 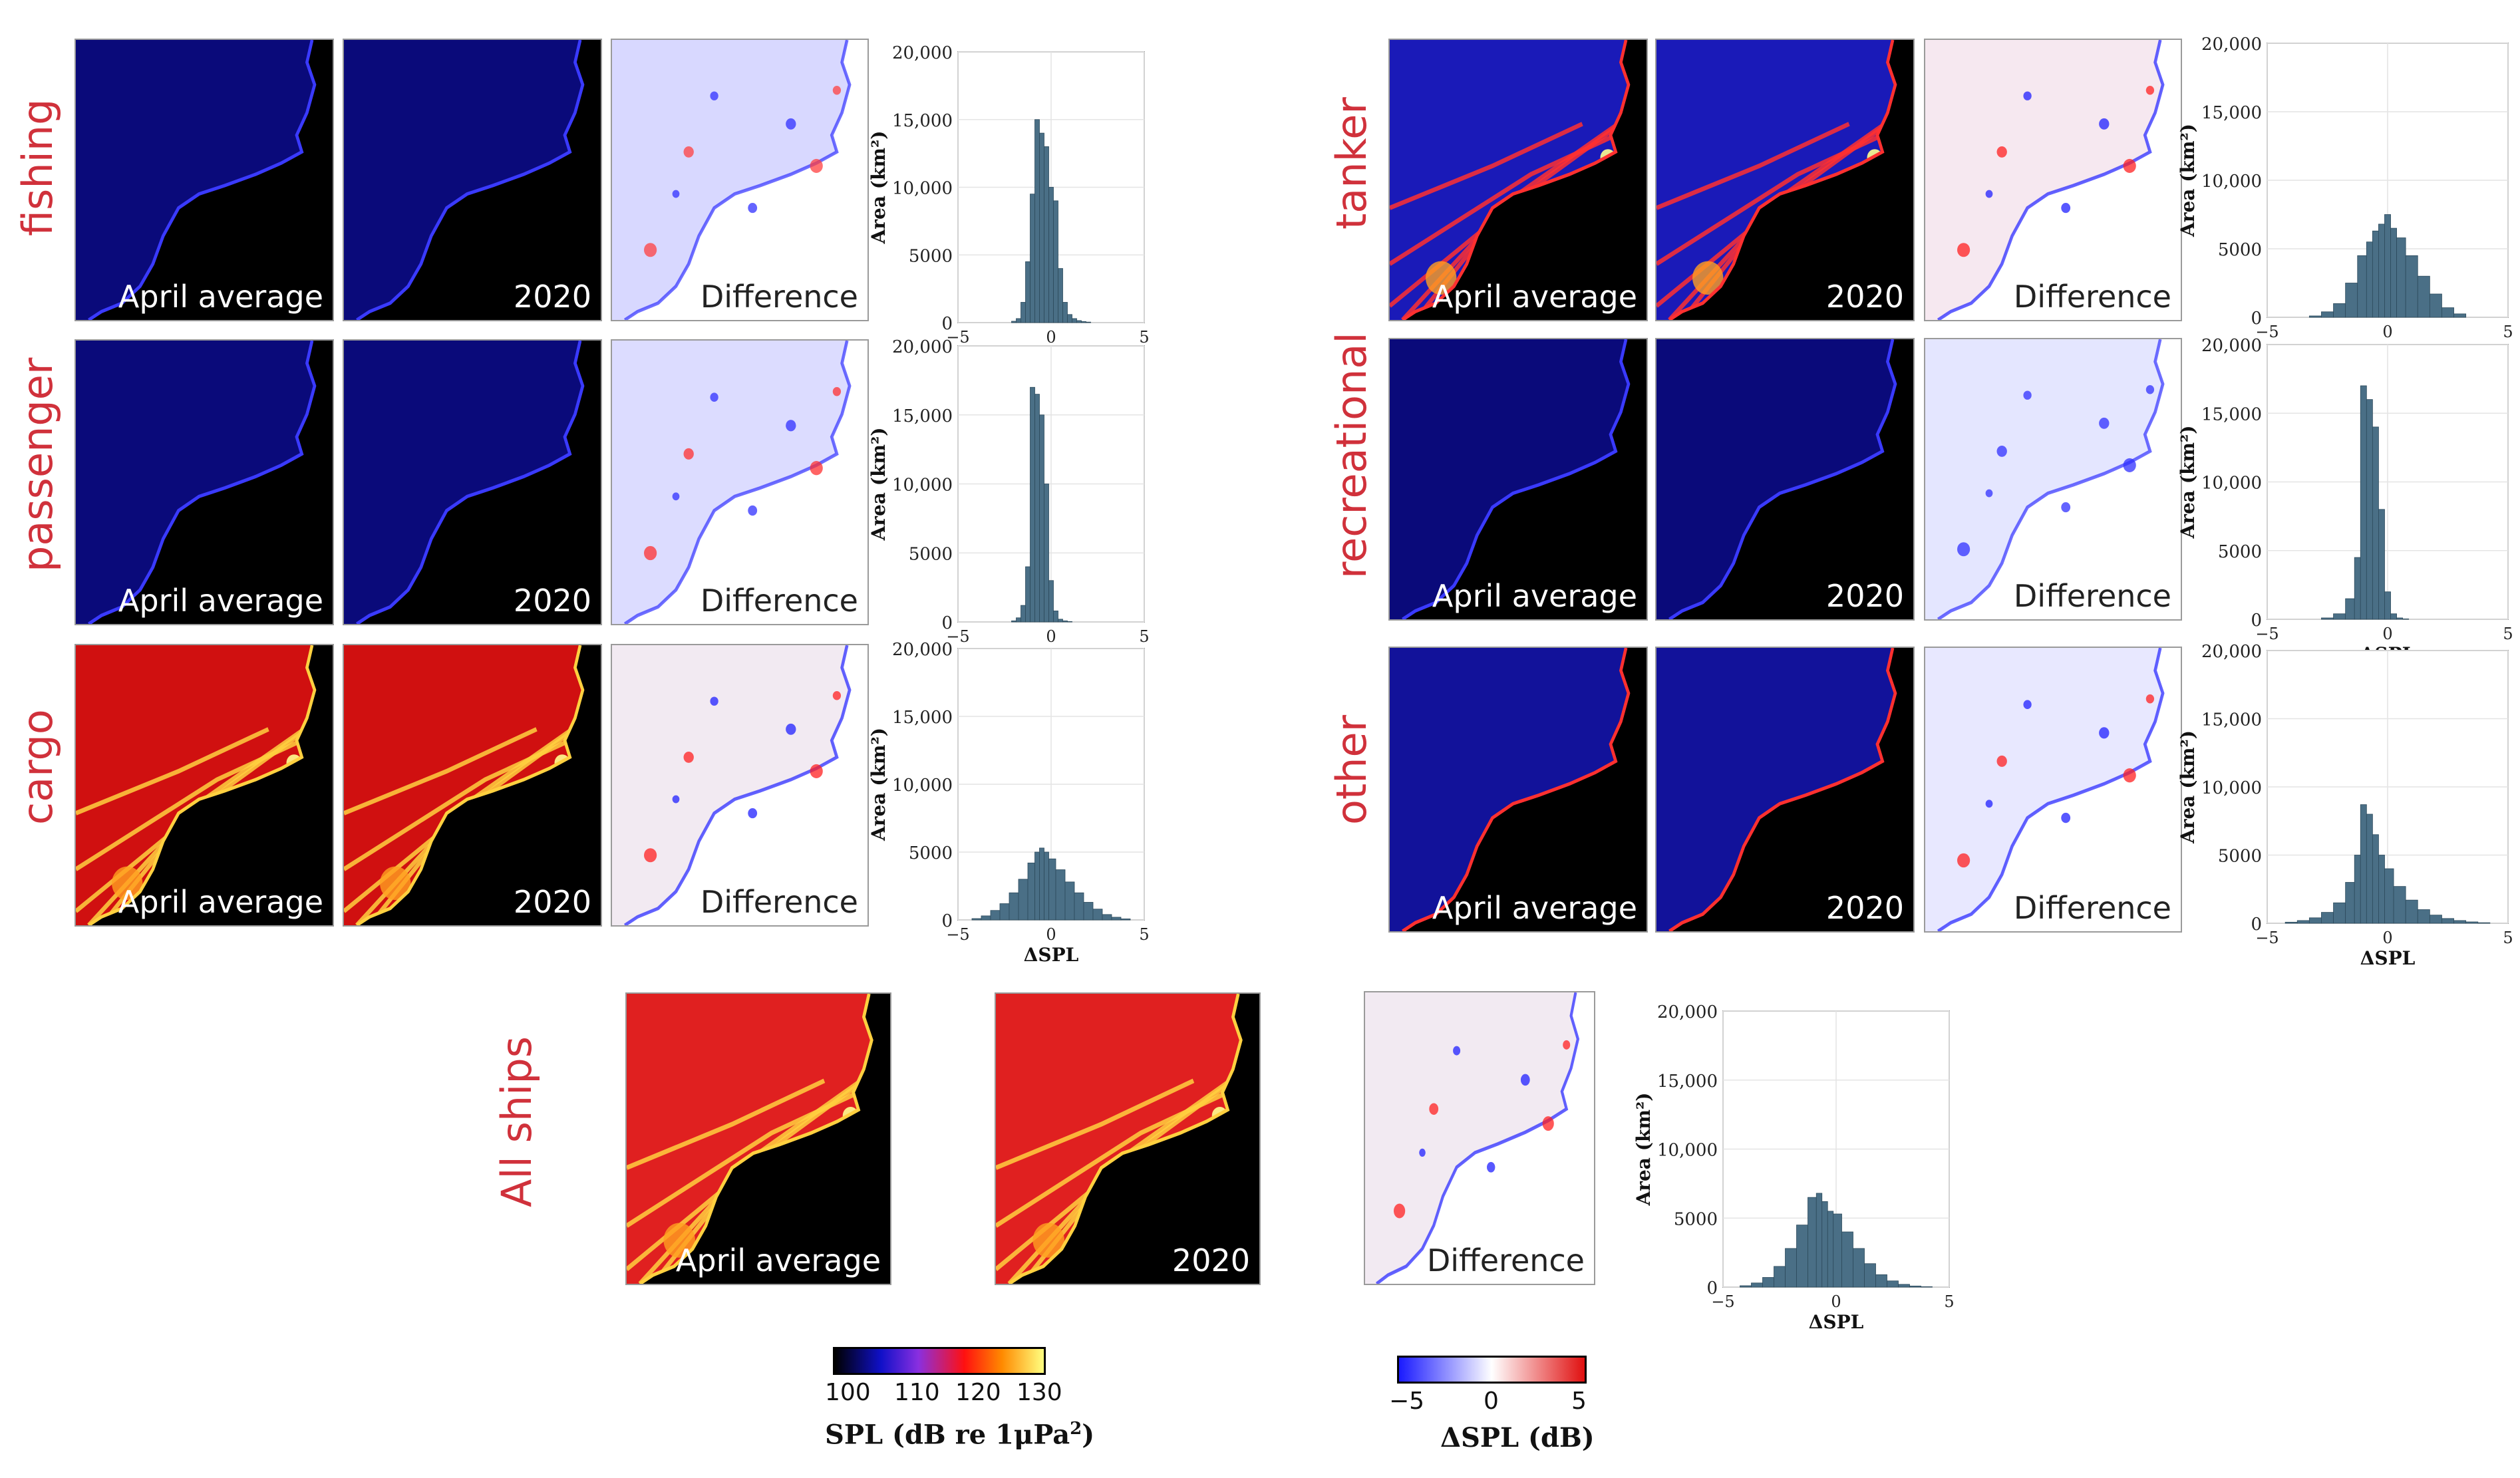 What do you see at coordinates (552, 601) in the screenshot?
I see `passenger-2020-caption: 2020` at bounding box center [552, 601].